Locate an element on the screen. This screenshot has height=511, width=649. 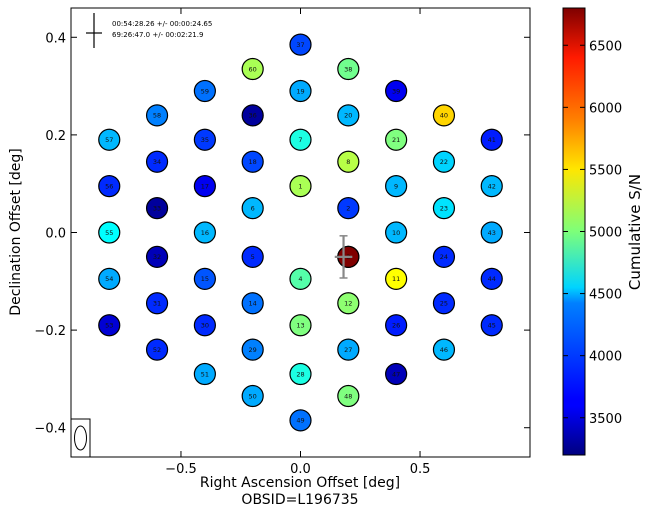
beam-label: 36 is located at coordinates (253, 116).